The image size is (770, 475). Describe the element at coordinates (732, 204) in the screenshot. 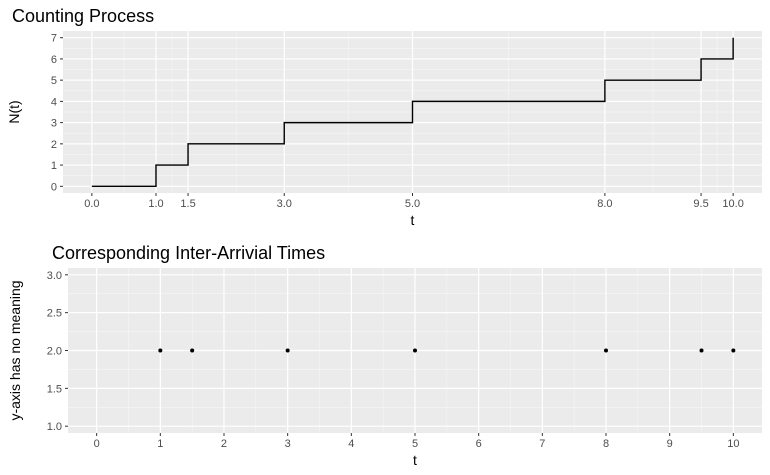

I see `x-tick-label: 10.0` at that location.